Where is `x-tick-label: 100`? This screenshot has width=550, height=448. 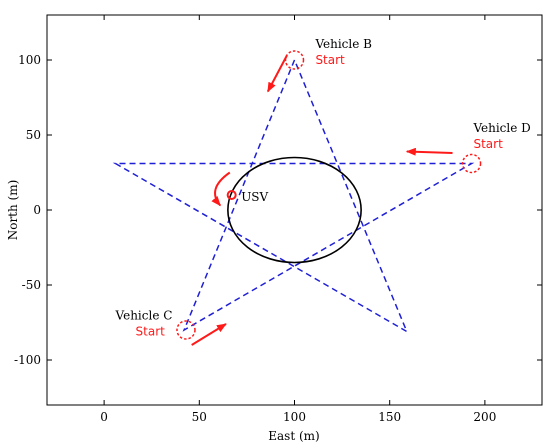 x-tick-label: 100 is located at coordinates (294, 417).